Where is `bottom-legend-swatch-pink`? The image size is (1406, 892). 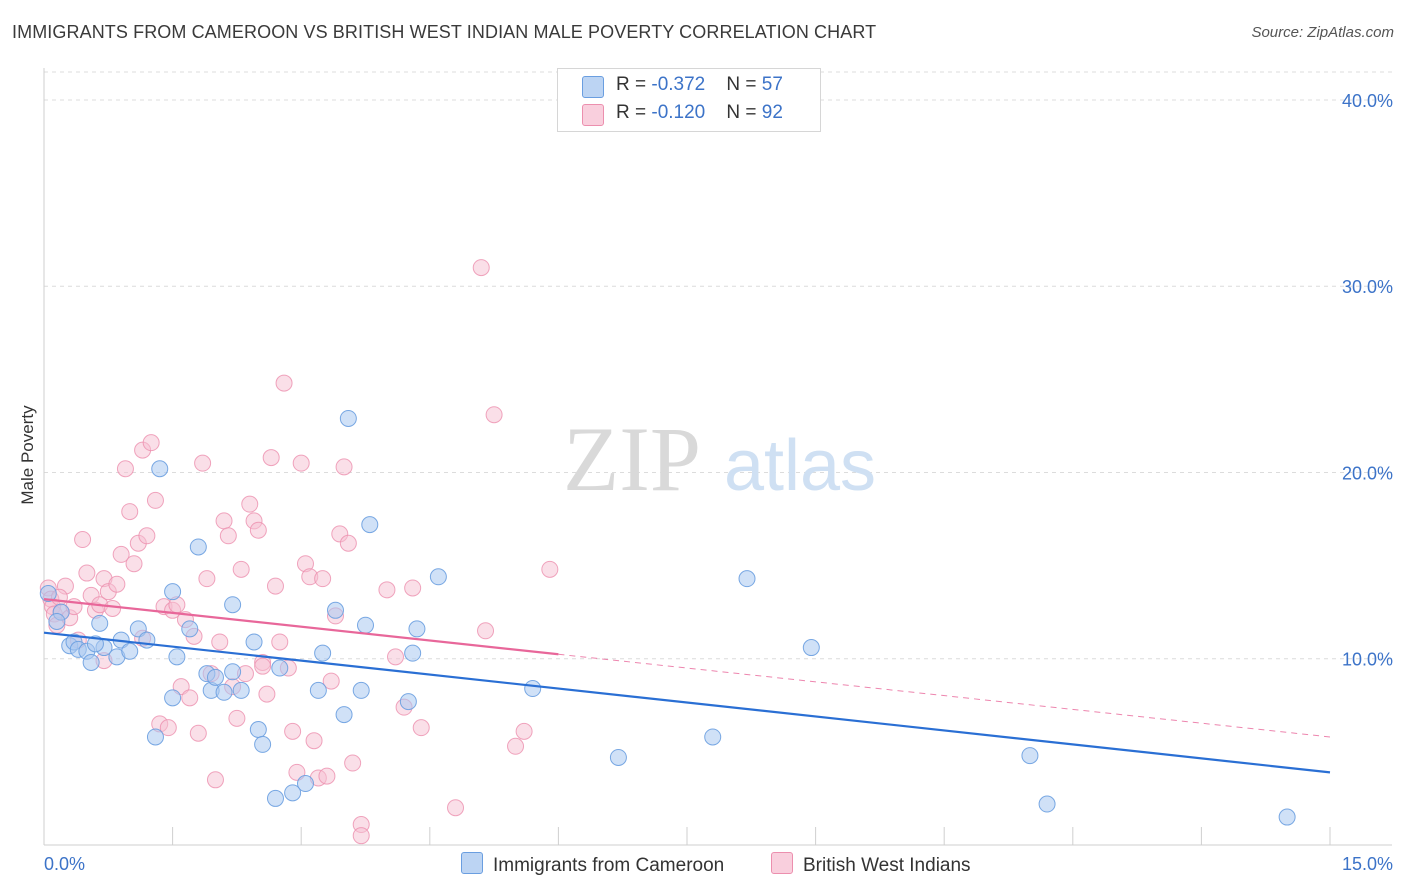
bottom-legend-swatch-pink is located at coordinates (782, 863).